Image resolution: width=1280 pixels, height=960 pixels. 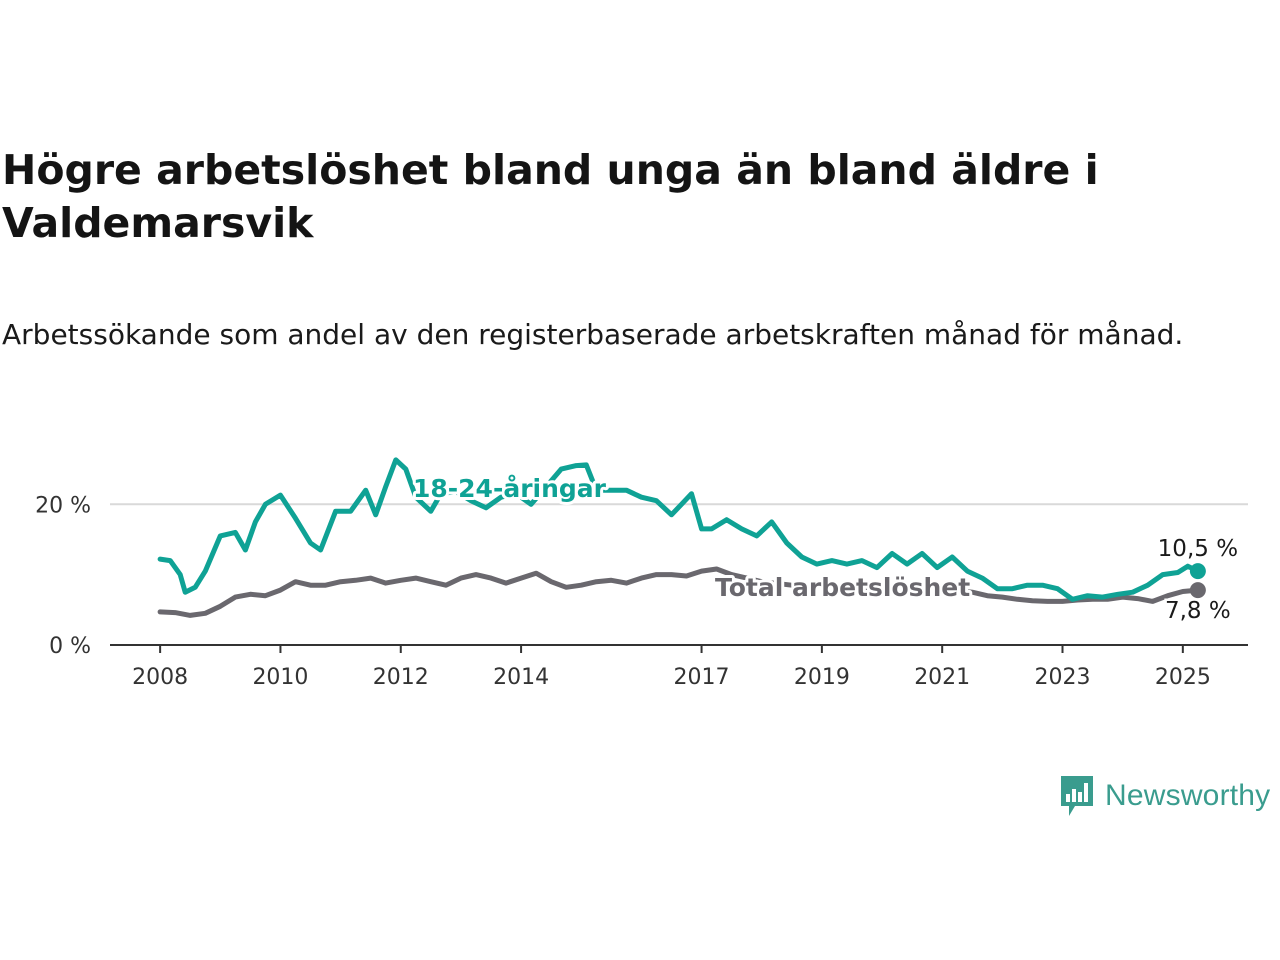 What do you see at coordinates (702, 677) in the screenshot?
I see `x-tick-label: 2017` at bounding box center [702, 677].